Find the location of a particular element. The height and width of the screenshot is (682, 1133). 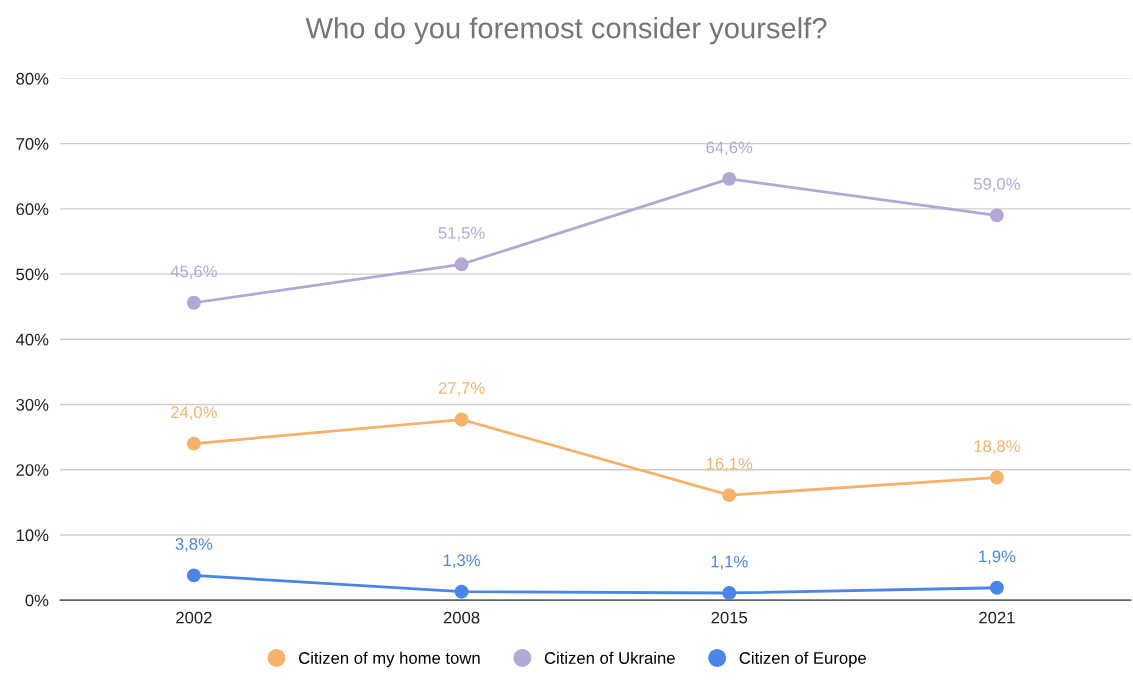

legend-label: Citizen of Ukraine is located at coordinates (609, 657).